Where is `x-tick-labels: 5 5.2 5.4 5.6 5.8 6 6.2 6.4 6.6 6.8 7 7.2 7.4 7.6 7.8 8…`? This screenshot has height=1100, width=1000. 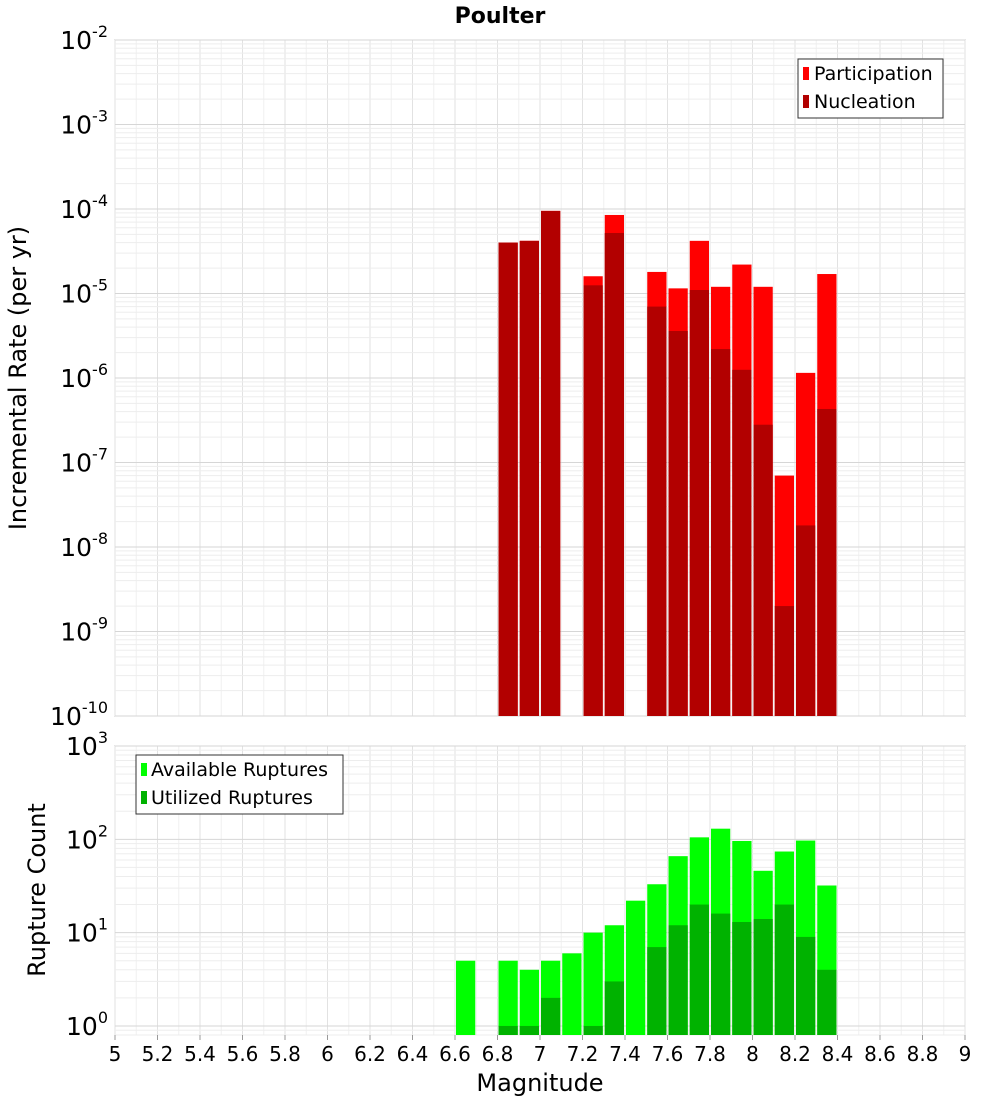
x-tick-labels: 5 5.2 5.4 5.6 5.8 6 6.2 6.4 6.6 6.8 7 7.2 7.4 7.6 7.8 8… is located at coordinates (540, 1050).